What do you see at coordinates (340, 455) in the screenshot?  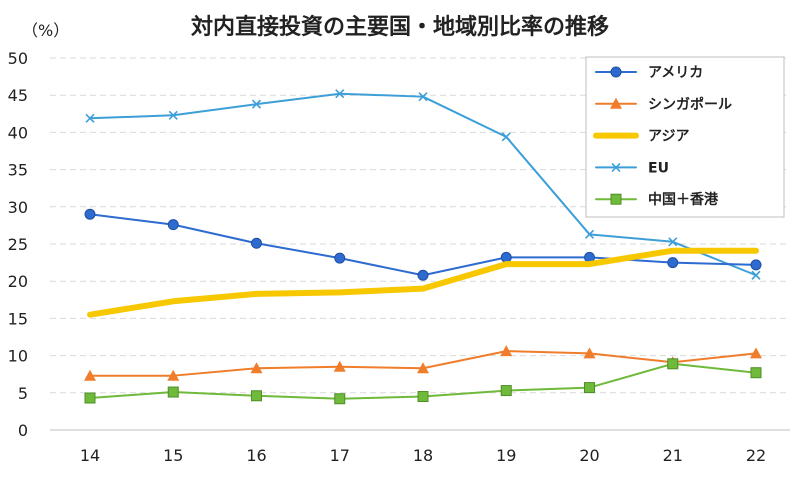 I see `x-tick-label: 17` at bounding box center [340, 455].